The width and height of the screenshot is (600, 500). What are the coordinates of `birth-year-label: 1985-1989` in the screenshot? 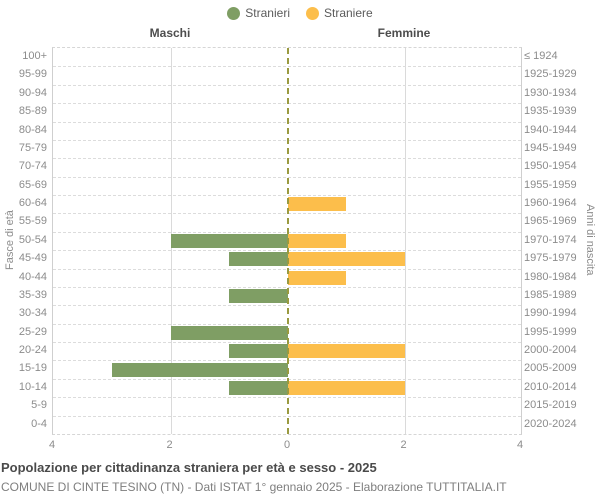 It's located at (550, 294).